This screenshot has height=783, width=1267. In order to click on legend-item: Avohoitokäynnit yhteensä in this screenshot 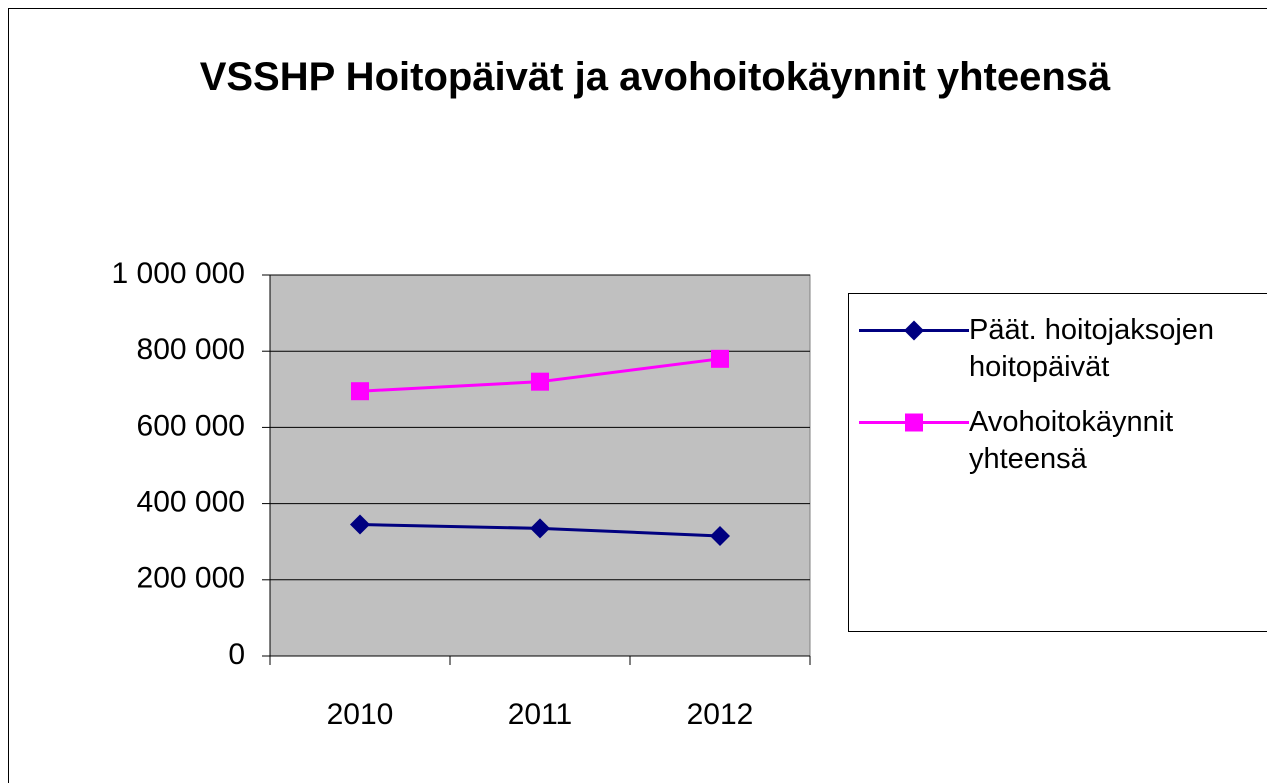, I will do `click(1058, 441)`.